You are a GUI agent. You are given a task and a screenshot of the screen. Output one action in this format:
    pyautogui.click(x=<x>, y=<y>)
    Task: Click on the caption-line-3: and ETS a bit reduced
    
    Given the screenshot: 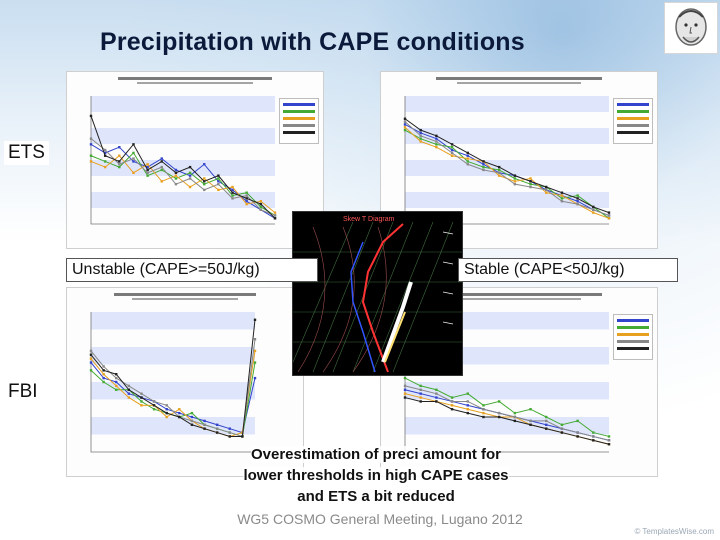 What is the action you would take?
    pyautogui.click(x=376, y=496)
    